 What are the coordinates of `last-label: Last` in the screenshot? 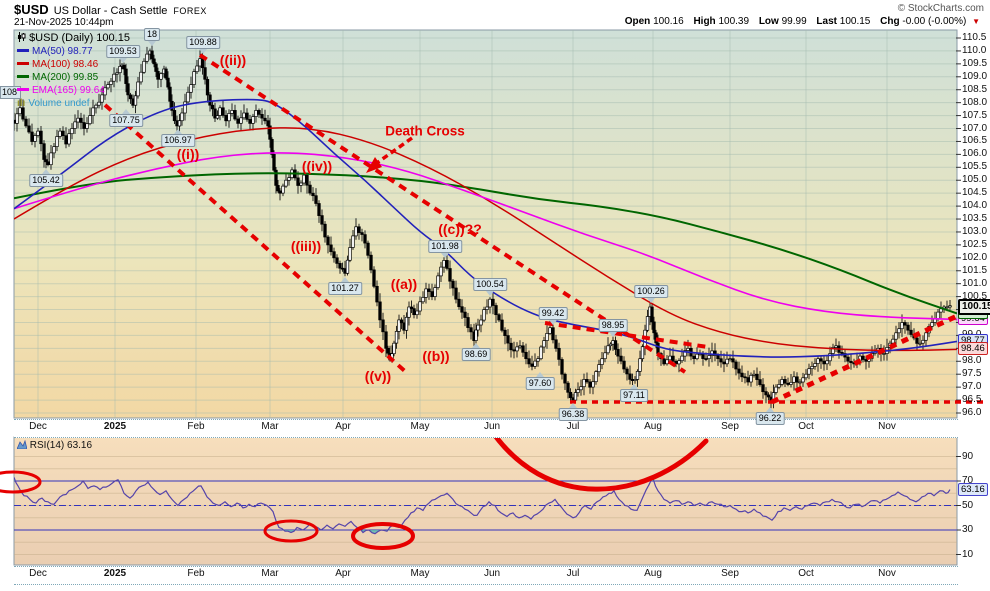 It's located at (826, 21).